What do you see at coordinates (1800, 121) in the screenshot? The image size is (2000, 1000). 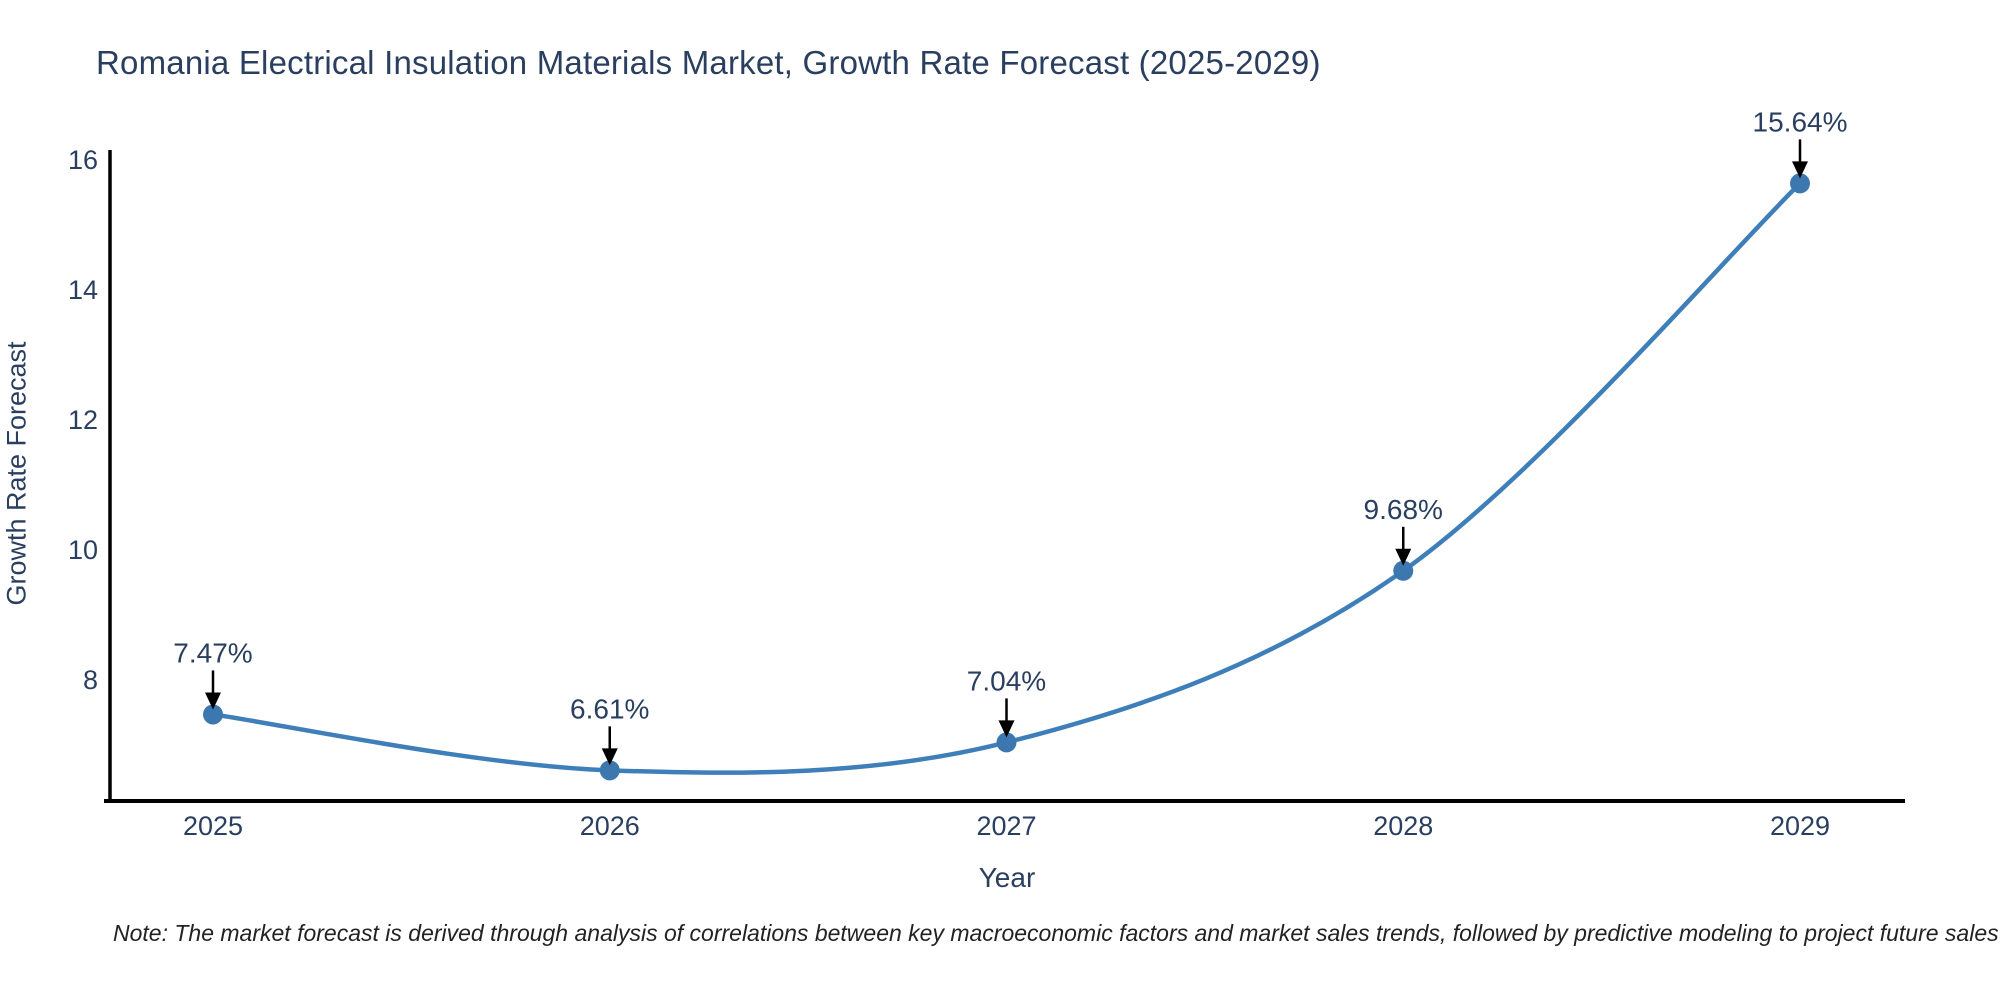 I see `annotation-label: 15.64%` at bounding box center [1800, 121].